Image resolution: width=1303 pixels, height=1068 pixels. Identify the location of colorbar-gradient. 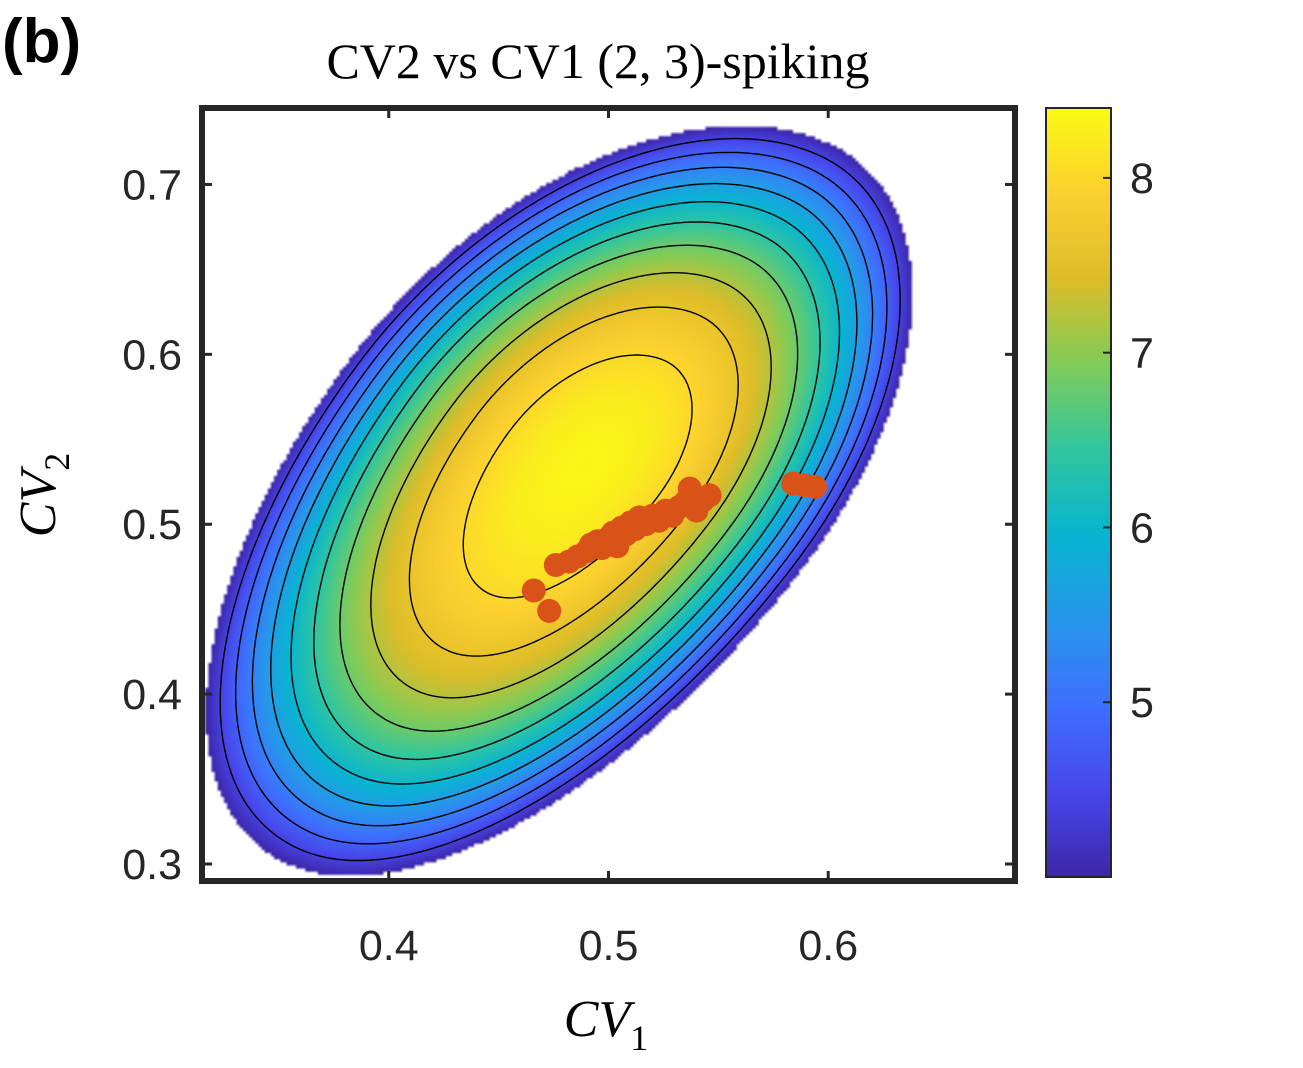
(1078, 492).